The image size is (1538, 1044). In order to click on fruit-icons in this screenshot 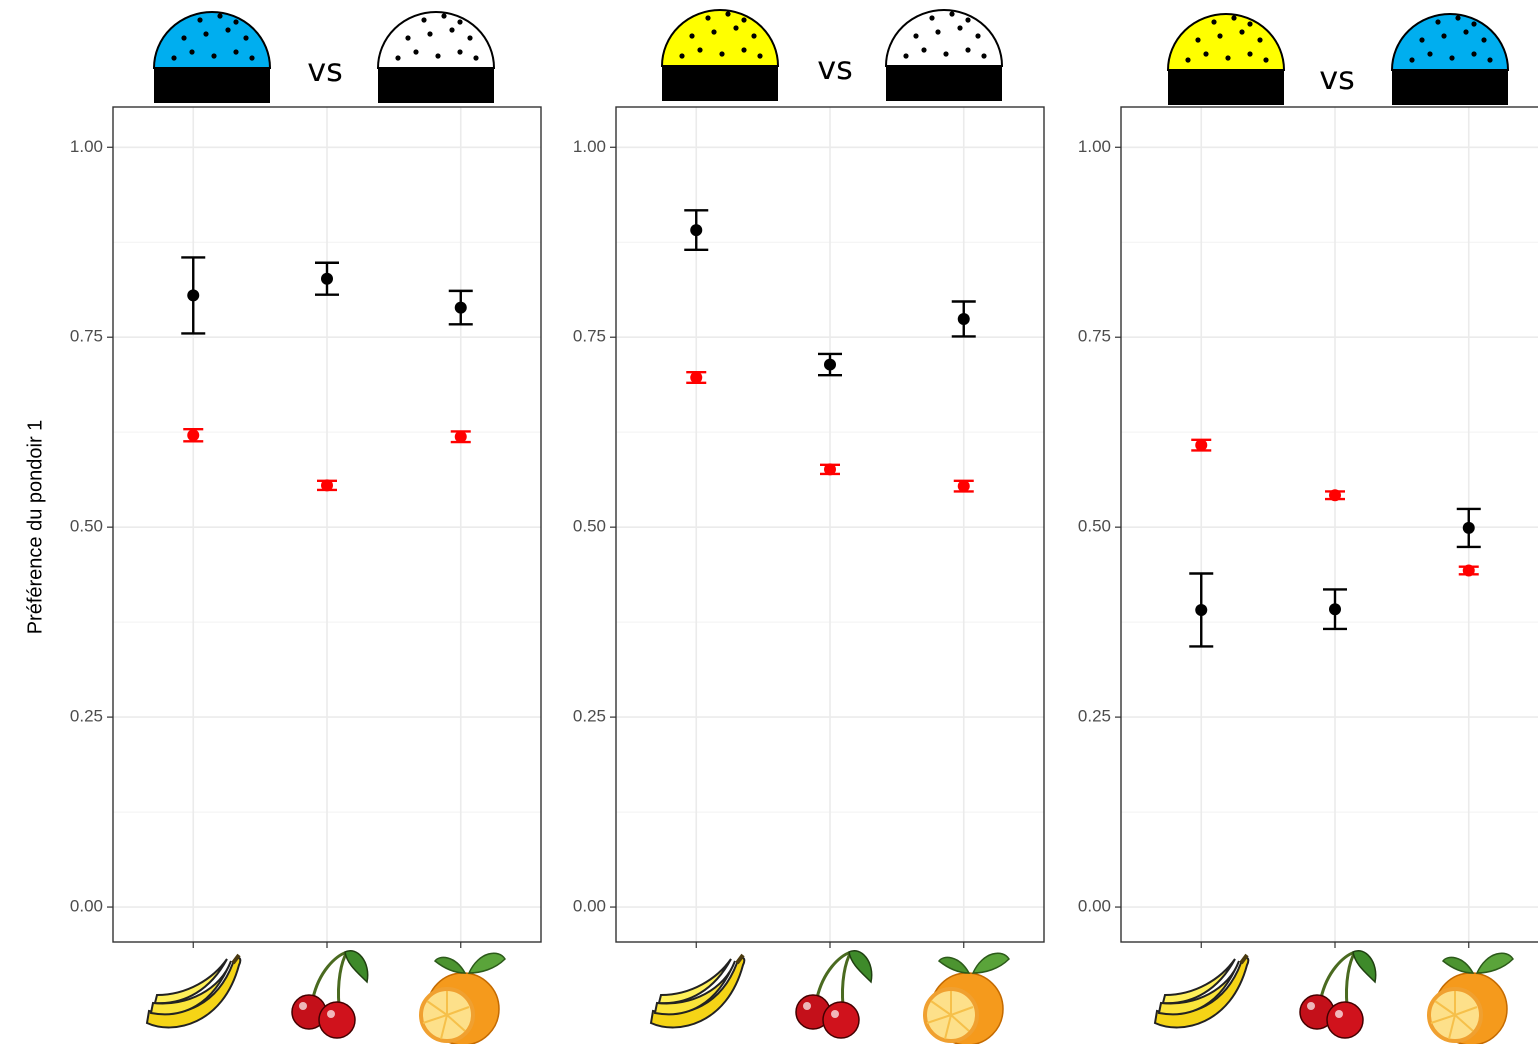, I will do `click(830, 996)`.